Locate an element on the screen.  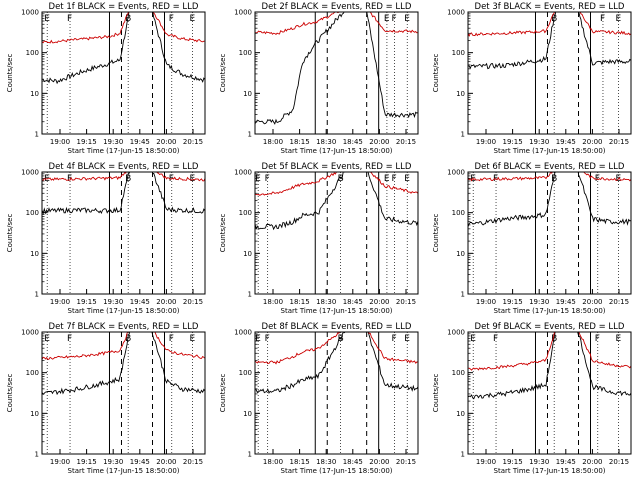
chart-title: Det 1f BLACK = Events, RED = LLD is located at coordinates (124, 7).